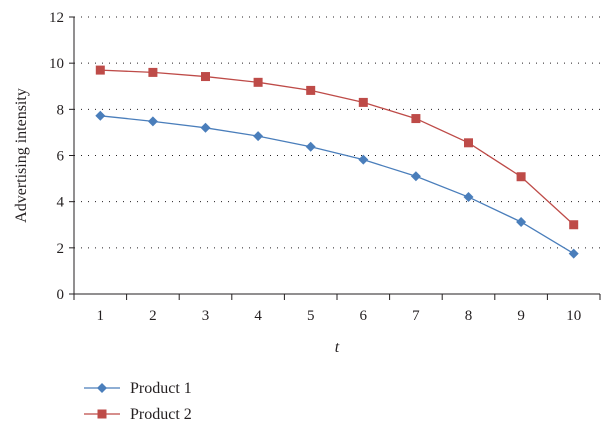 This screenshot has width=605, height=431. I want to click on x-tick-label: 7, so click(416, 316).